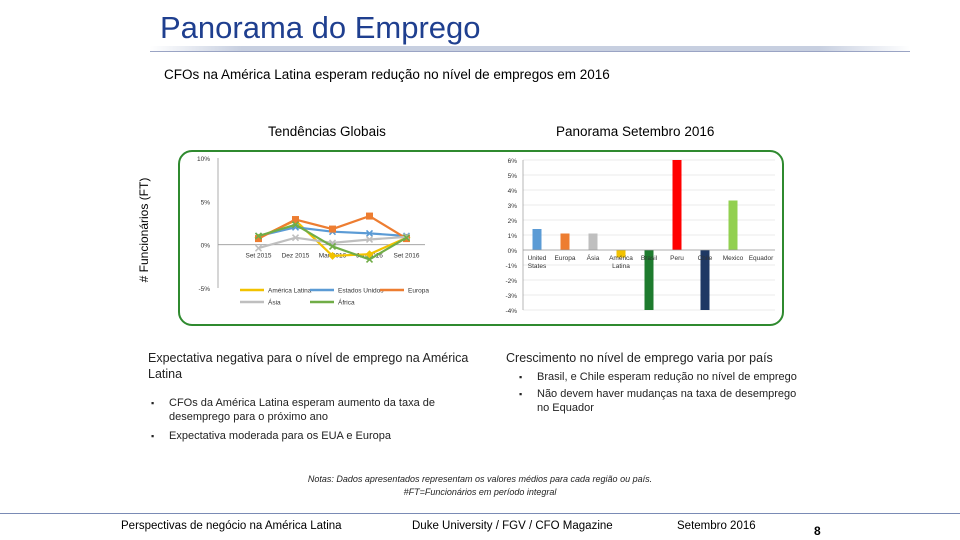 This screenshot has height=540, width=960. I want to click on y-tick-label: -1%, so click(511, 266).